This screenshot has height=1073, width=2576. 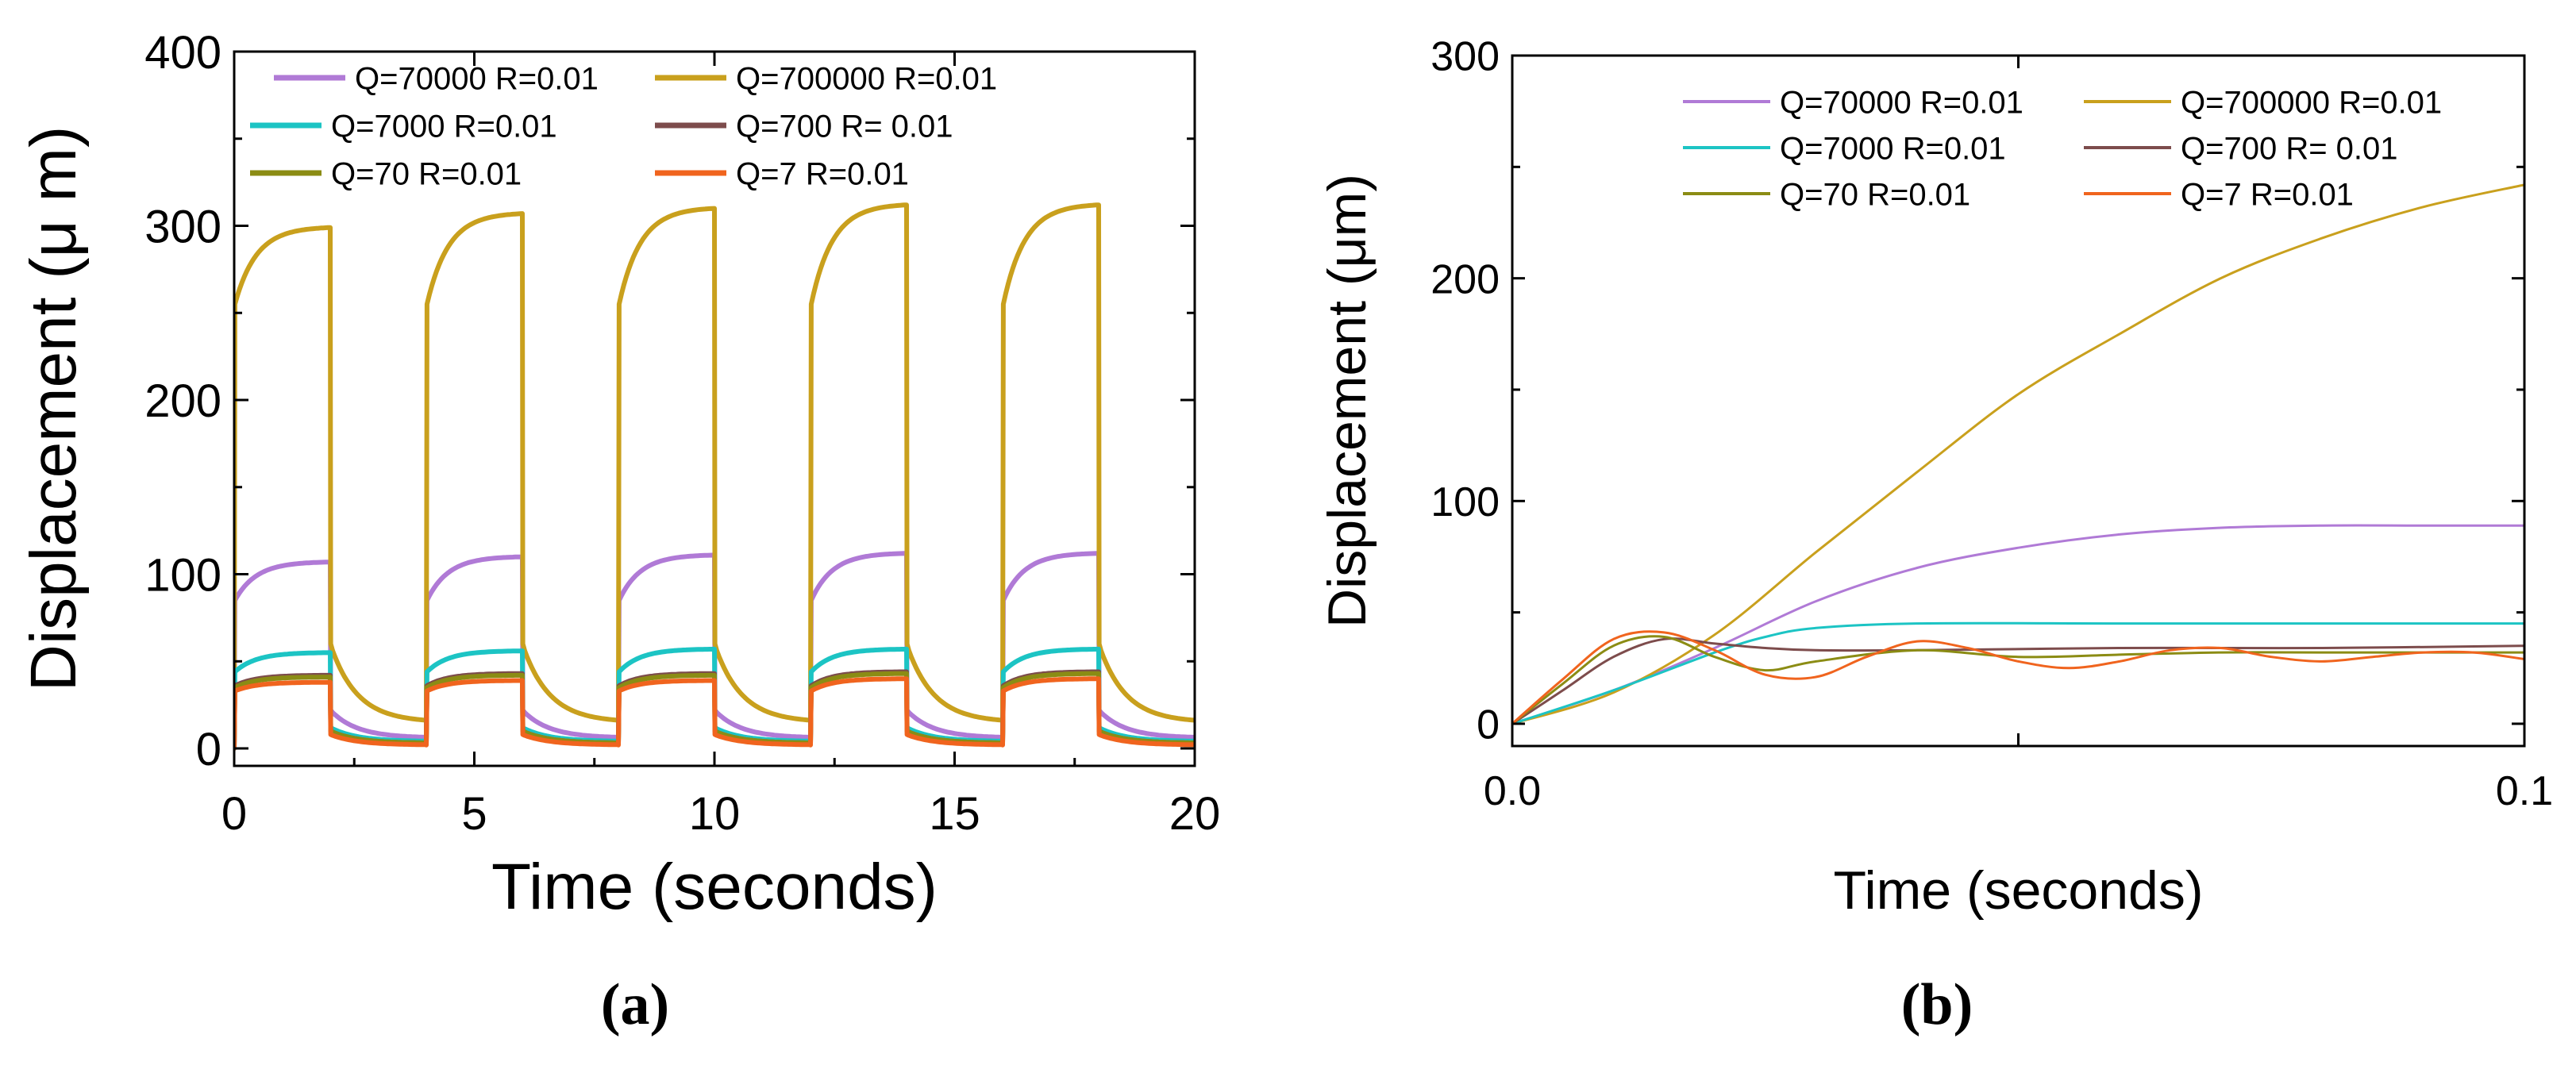 What do you see at coordinates (1512, 791) in the screenshot?
I see `x-tick-label: 0.0` at bounding box center [1512, 791].